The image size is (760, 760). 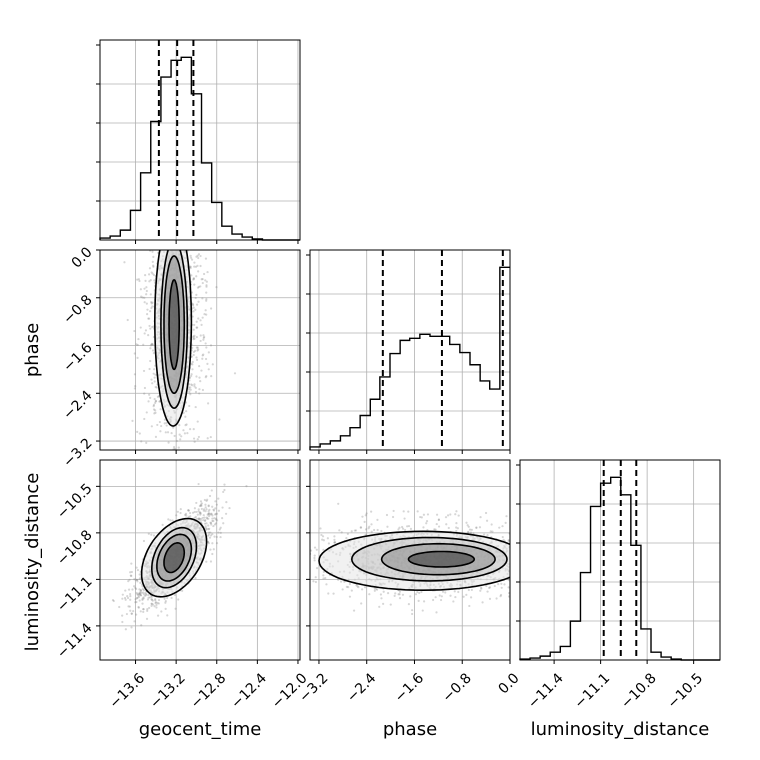 What do you see at coordinates (686, 691) in the screenshot?
I see `x-tick-label: −10.5` at bounding box center [686, 691].